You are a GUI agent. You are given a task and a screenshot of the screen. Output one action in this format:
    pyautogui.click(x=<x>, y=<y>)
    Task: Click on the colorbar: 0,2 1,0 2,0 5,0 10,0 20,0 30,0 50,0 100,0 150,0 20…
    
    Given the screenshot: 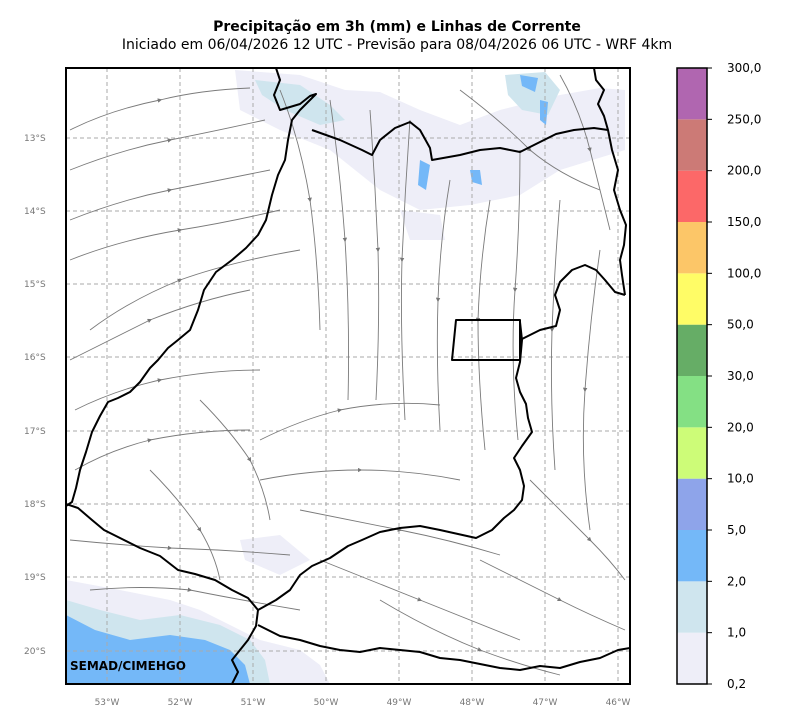 What is the action you would take?
    pyautogui.click(x=718, y=376)
    